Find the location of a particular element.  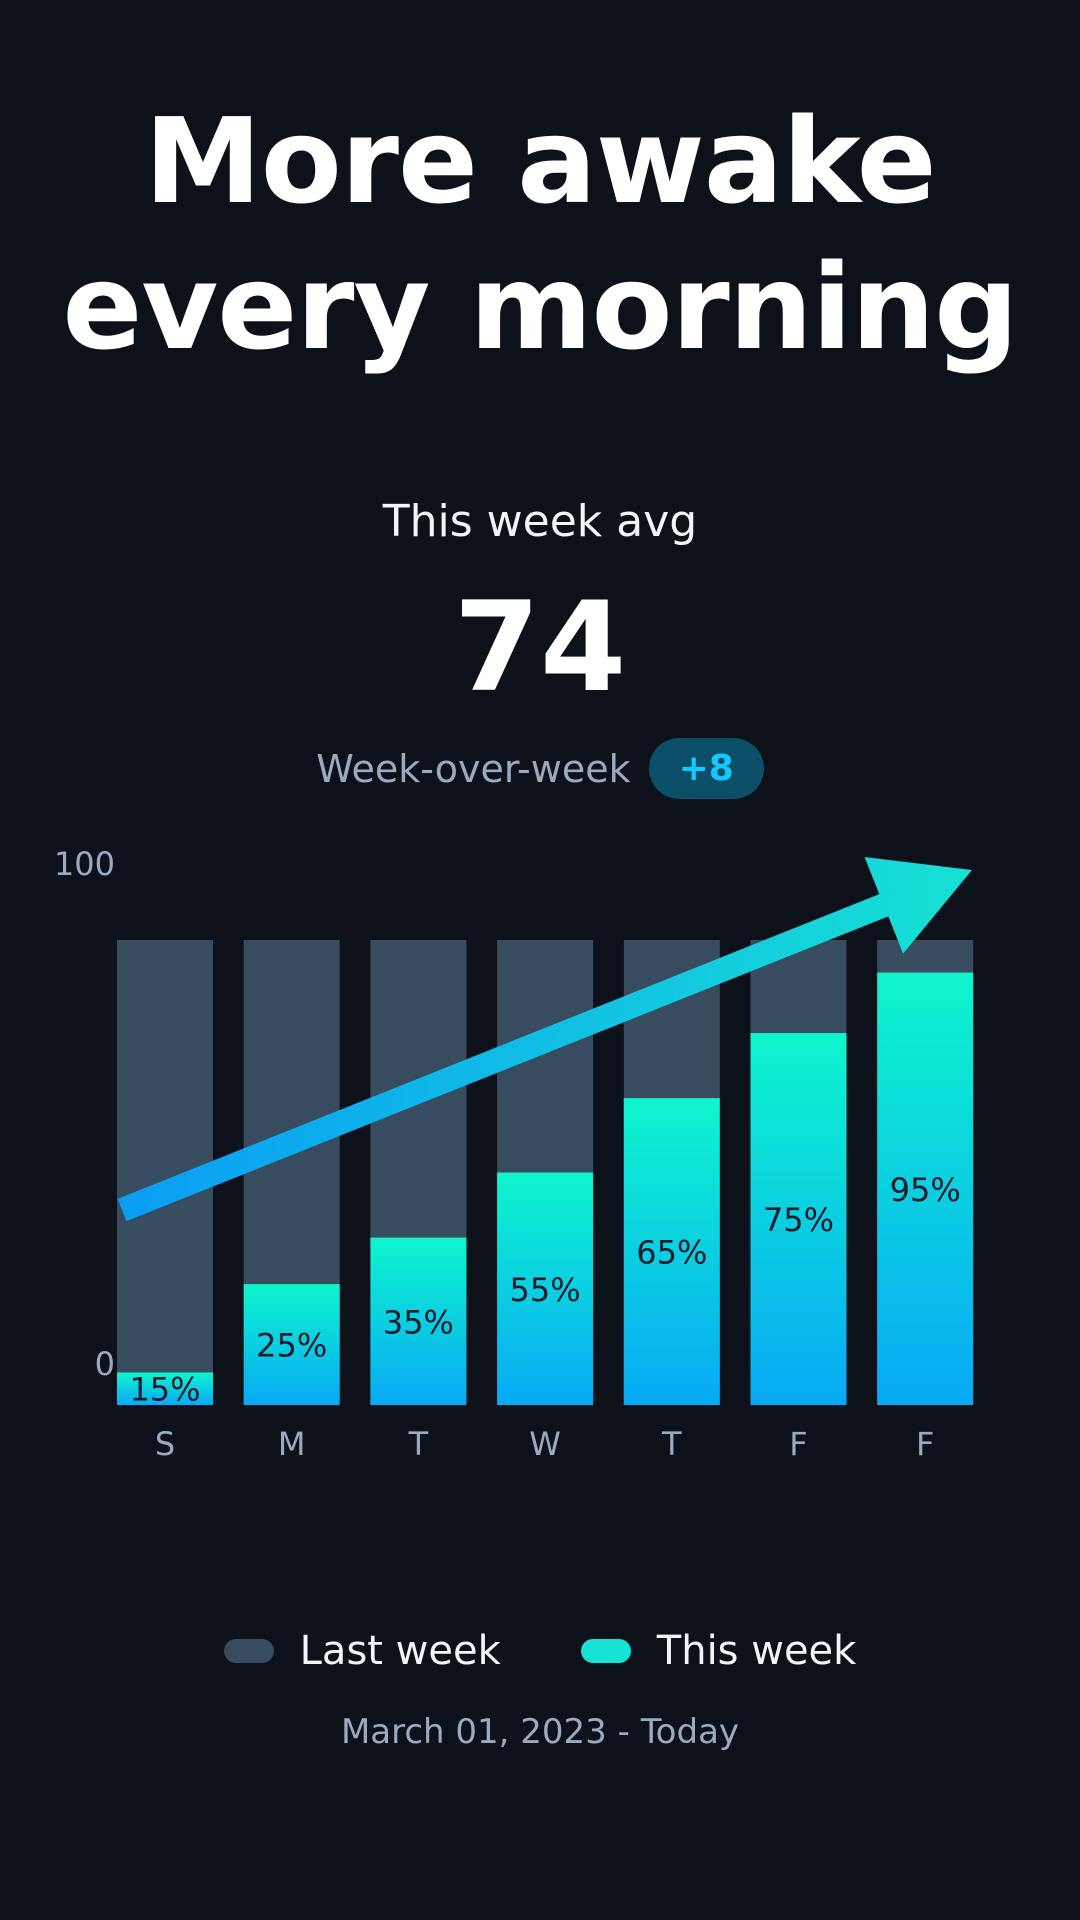

bar-data-label: 25% is located at coordinates (291, 1346).